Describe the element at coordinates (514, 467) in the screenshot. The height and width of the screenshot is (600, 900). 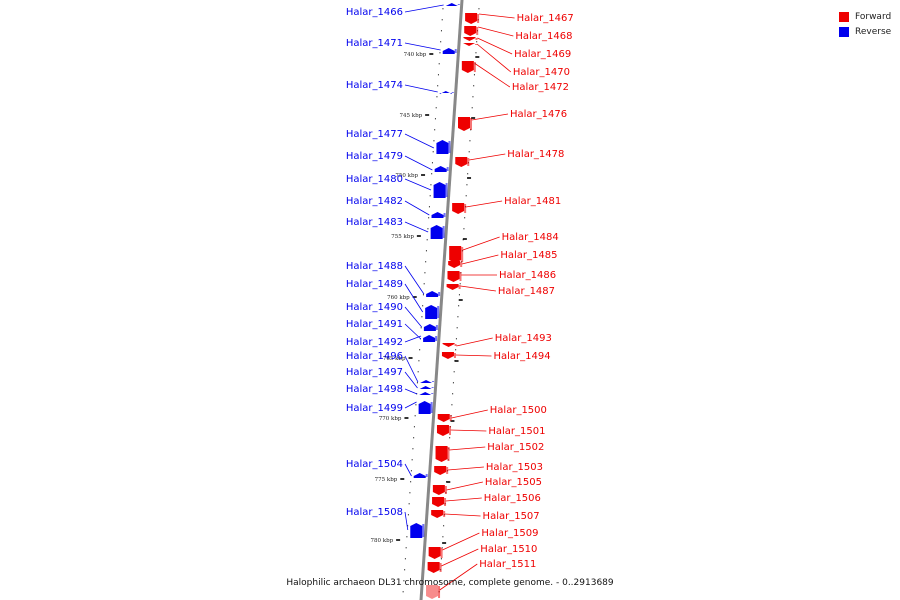
I see `gene-label-forward: Halar_1503` at that location.